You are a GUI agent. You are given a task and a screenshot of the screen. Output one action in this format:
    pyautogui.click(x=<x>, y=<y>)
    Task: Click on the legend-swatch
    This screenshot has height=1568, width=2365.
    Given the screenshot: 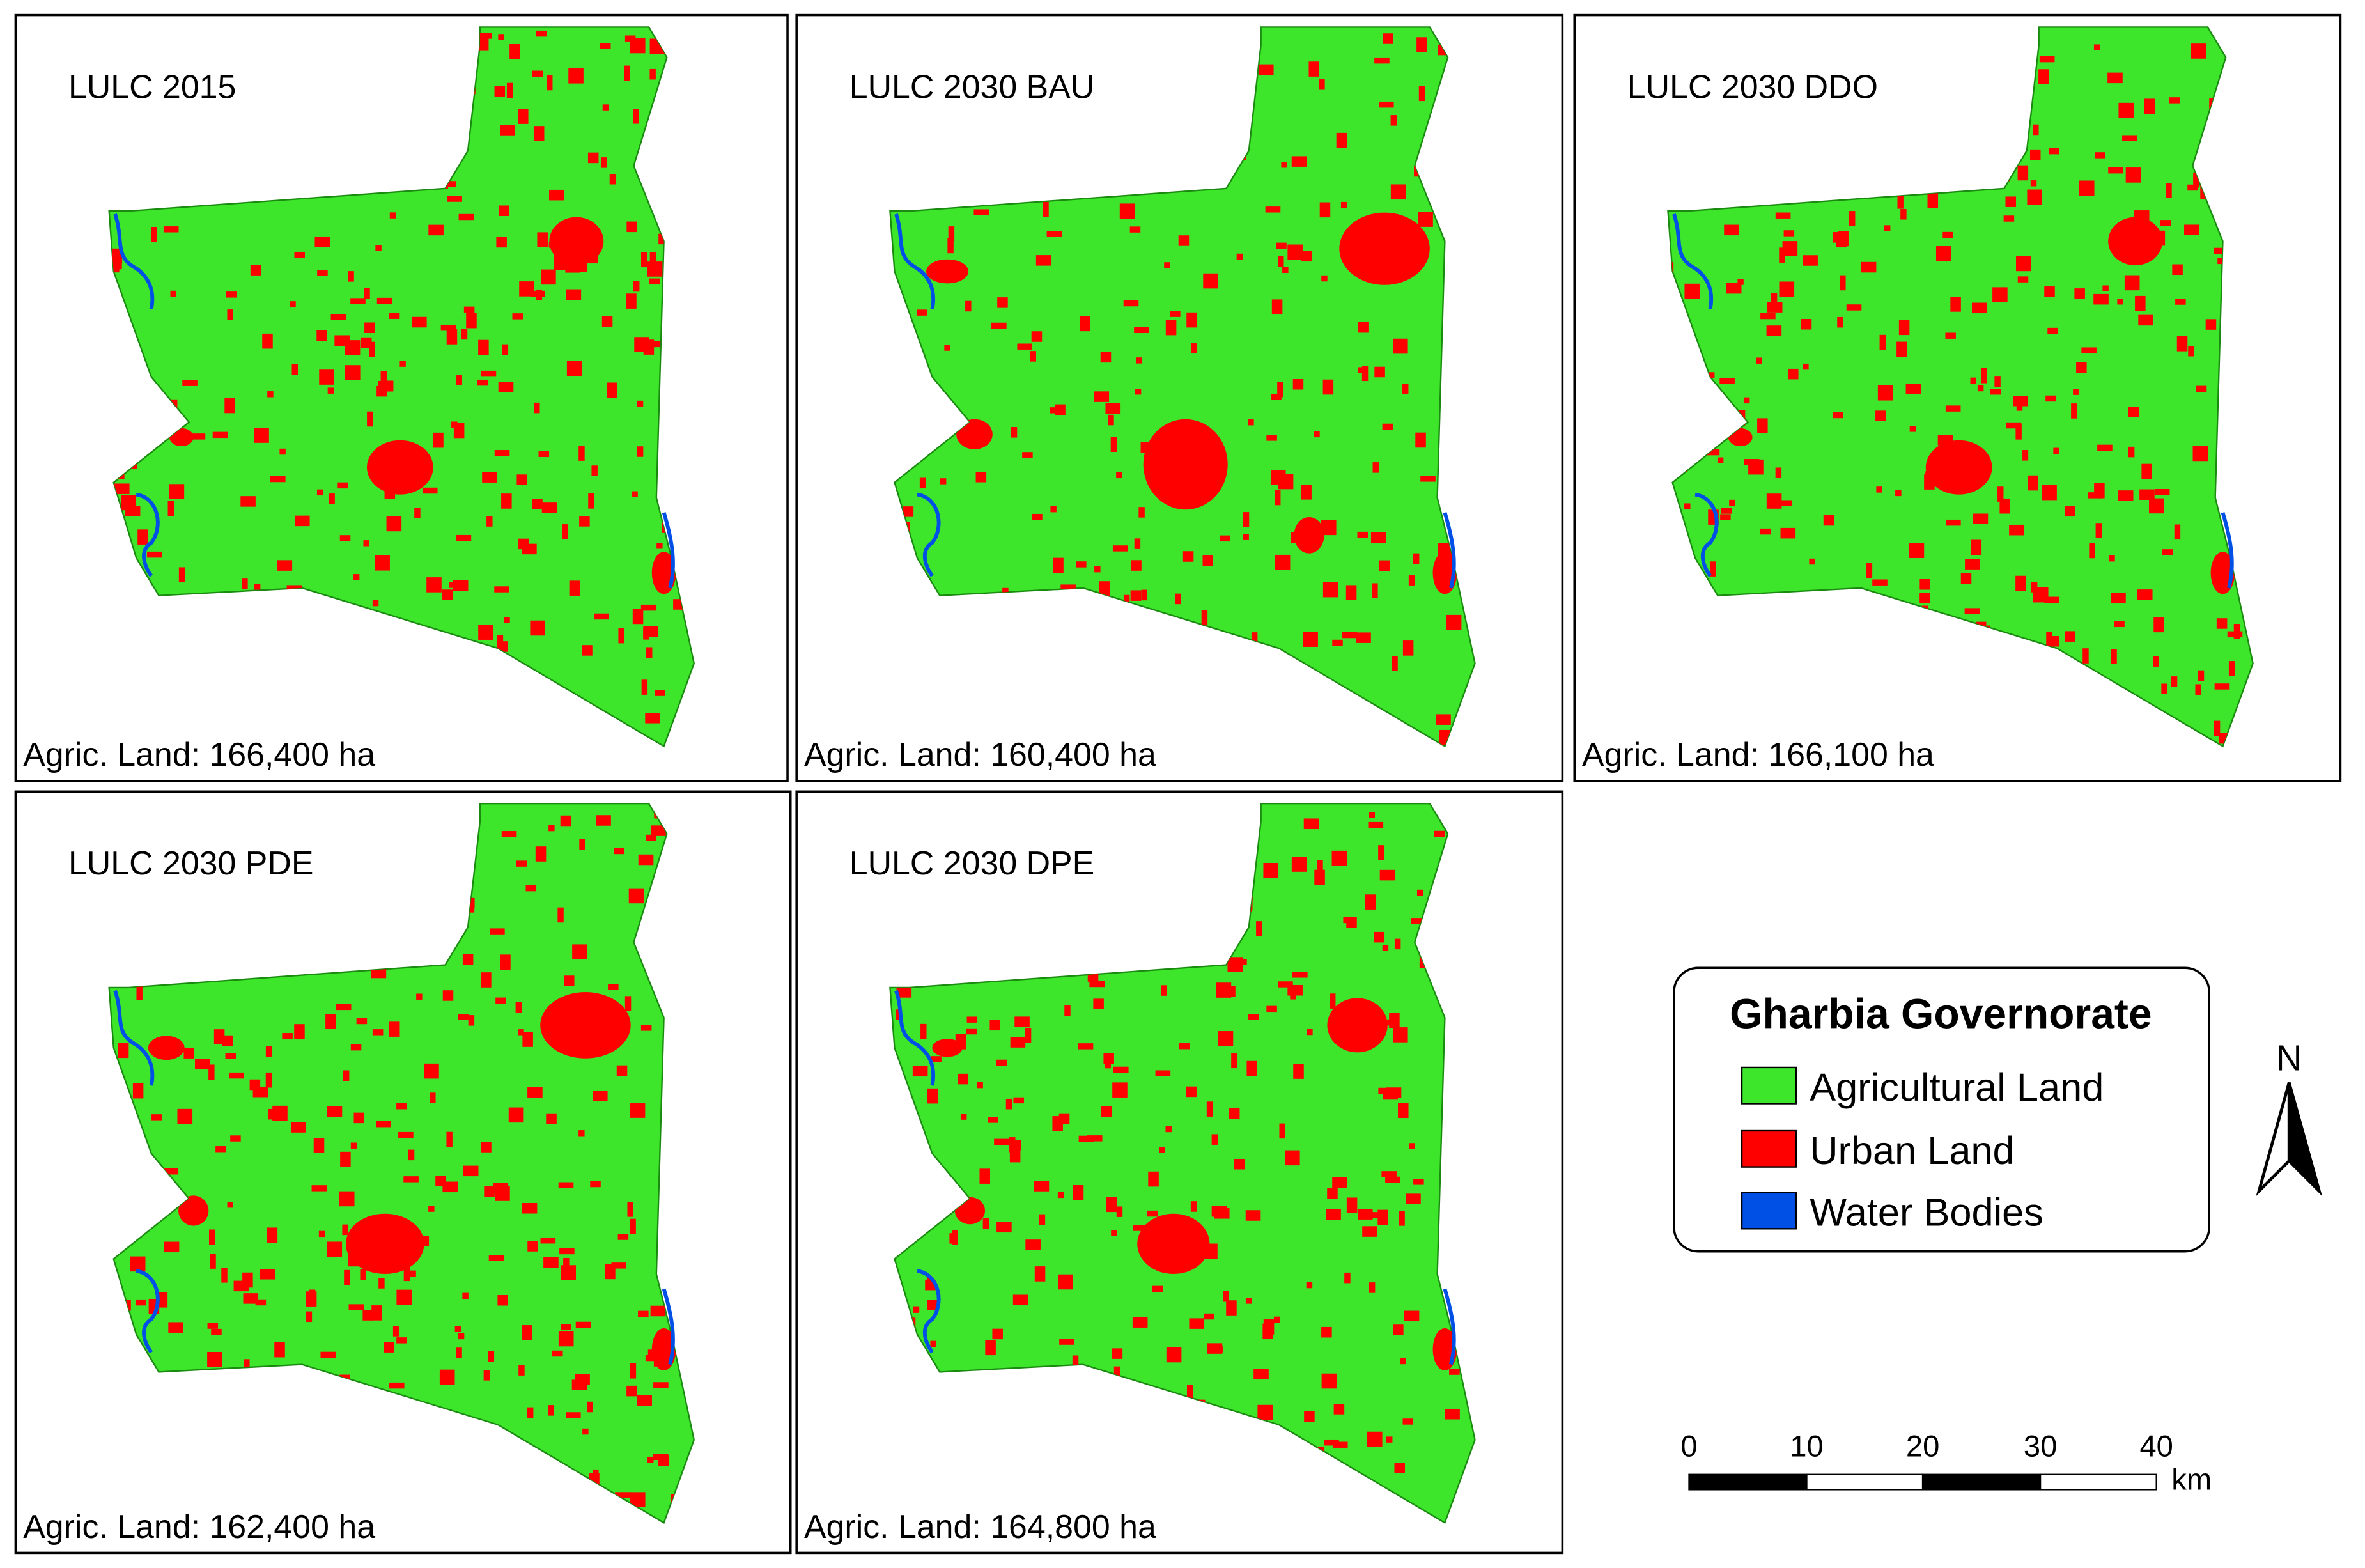 What is the action you would take?
    pyautogui.click(x=1769, y=1211)
    